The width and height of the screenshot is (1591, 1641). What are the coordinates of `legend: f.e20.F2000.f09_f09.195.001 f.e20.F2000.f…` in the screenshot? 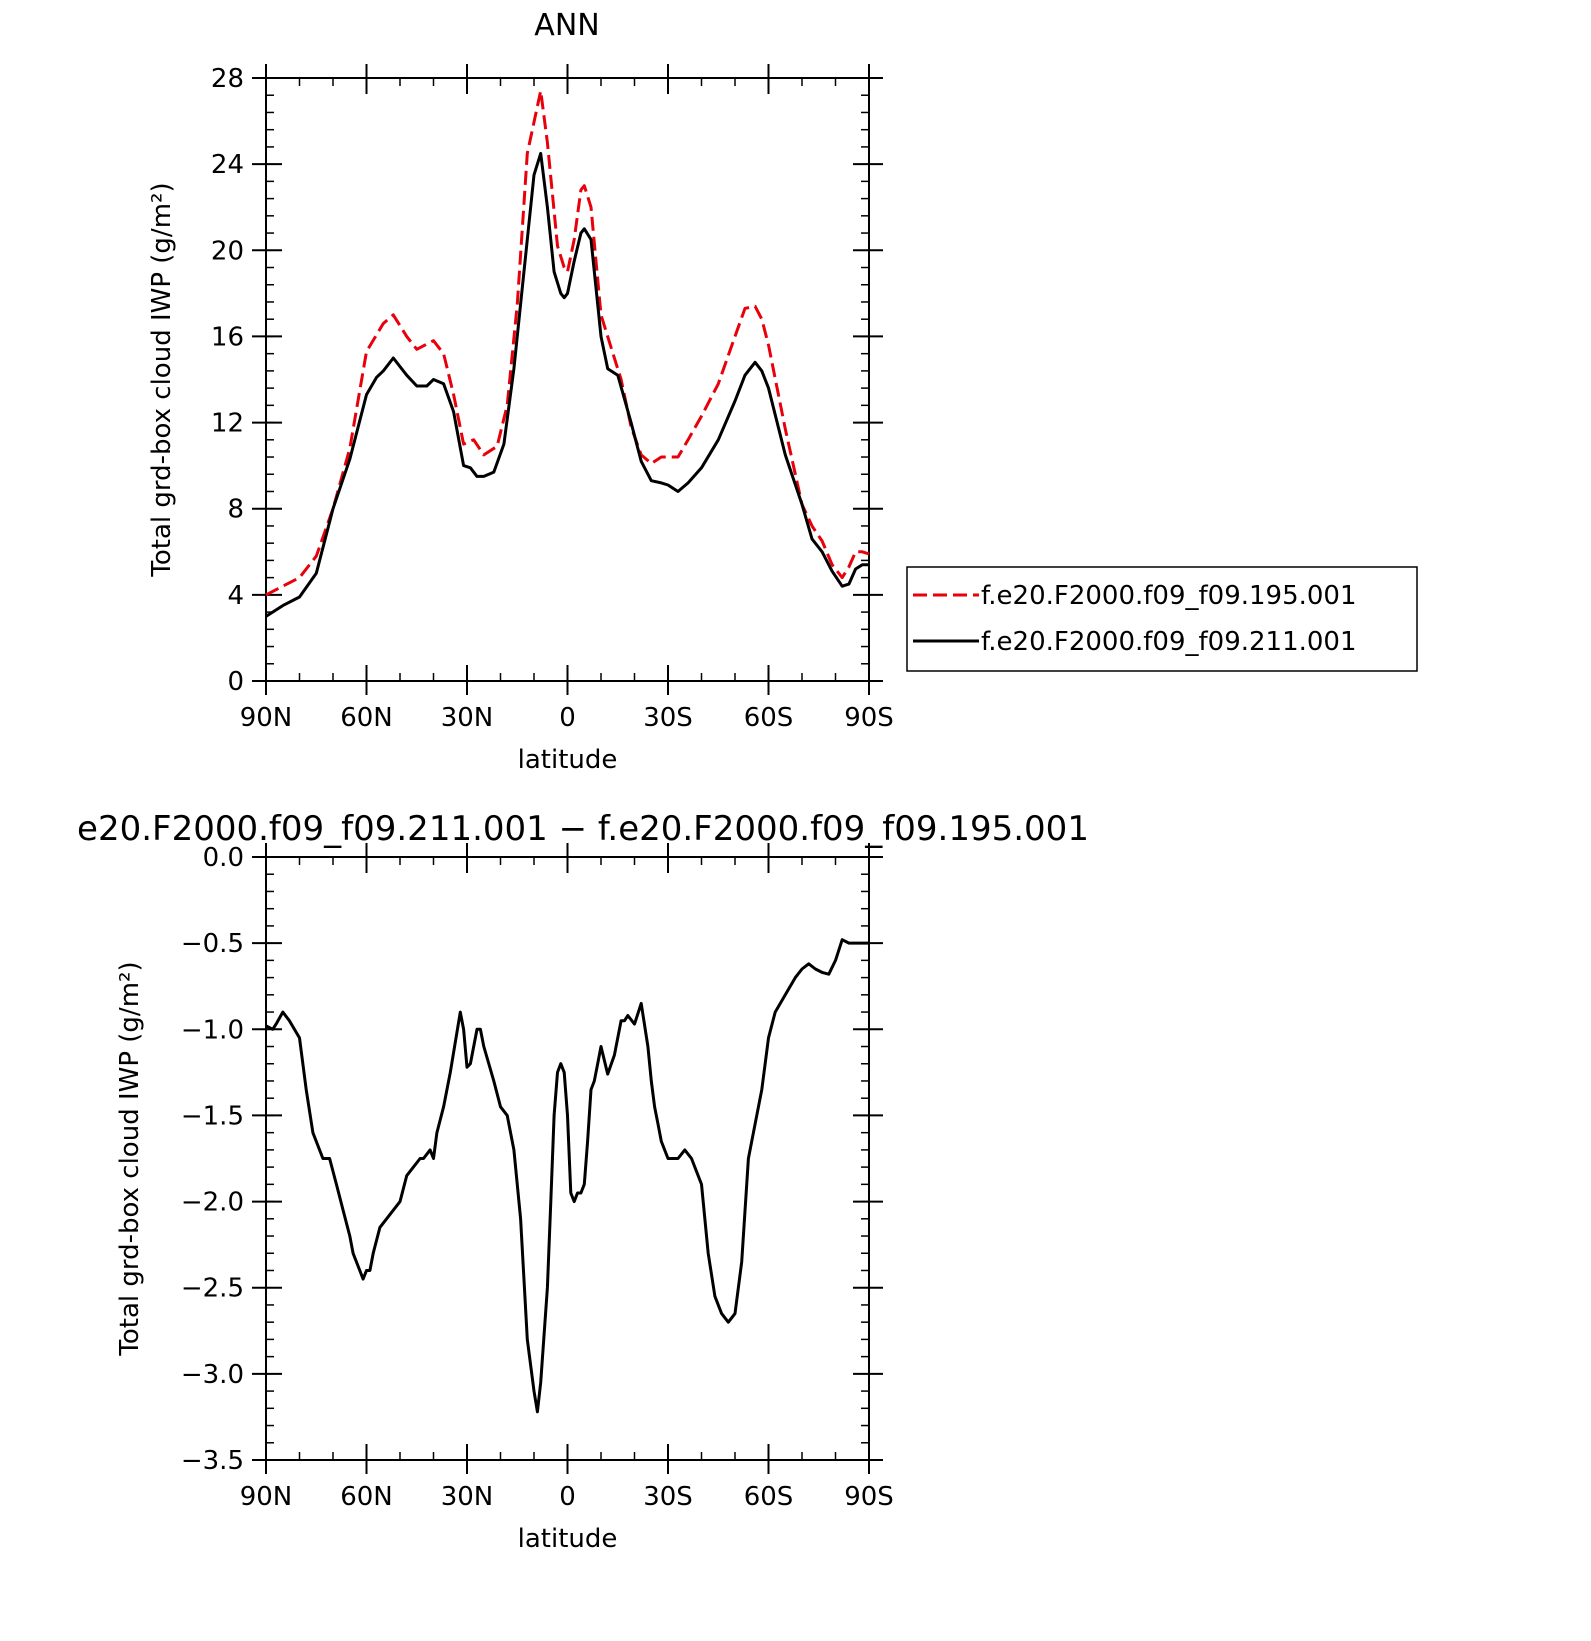 It's located at (1162, 619).